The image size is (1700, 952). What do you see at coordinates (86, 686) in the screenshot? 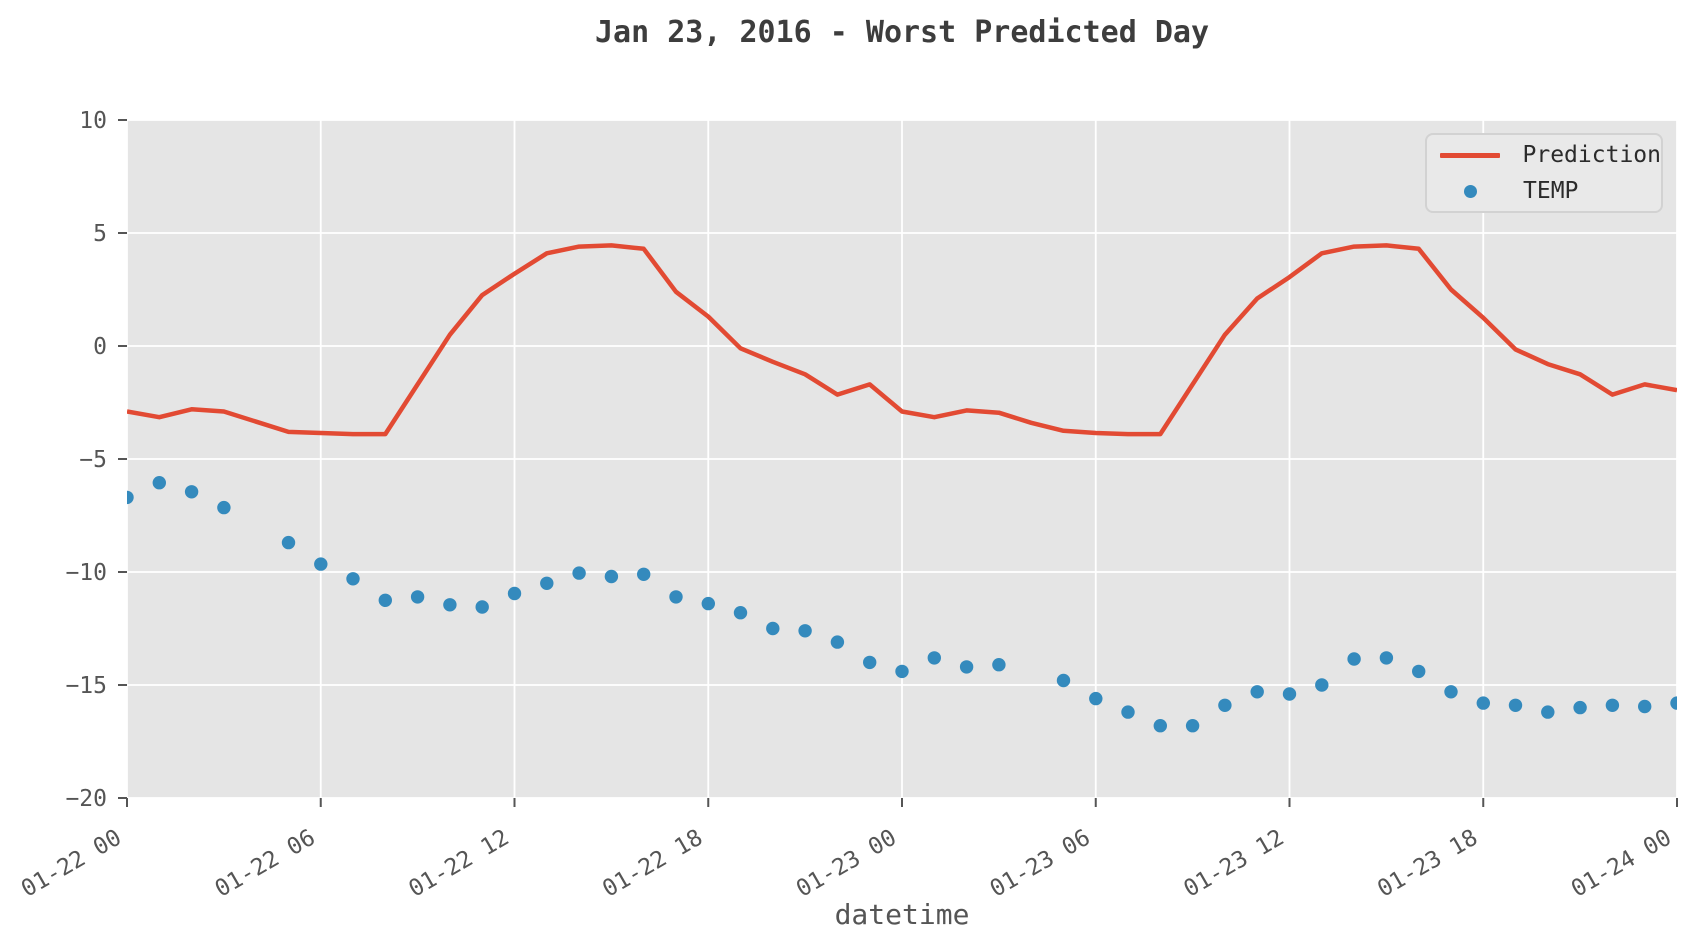
I see `y-tick-label: −15` at bounding box center [86, 686].